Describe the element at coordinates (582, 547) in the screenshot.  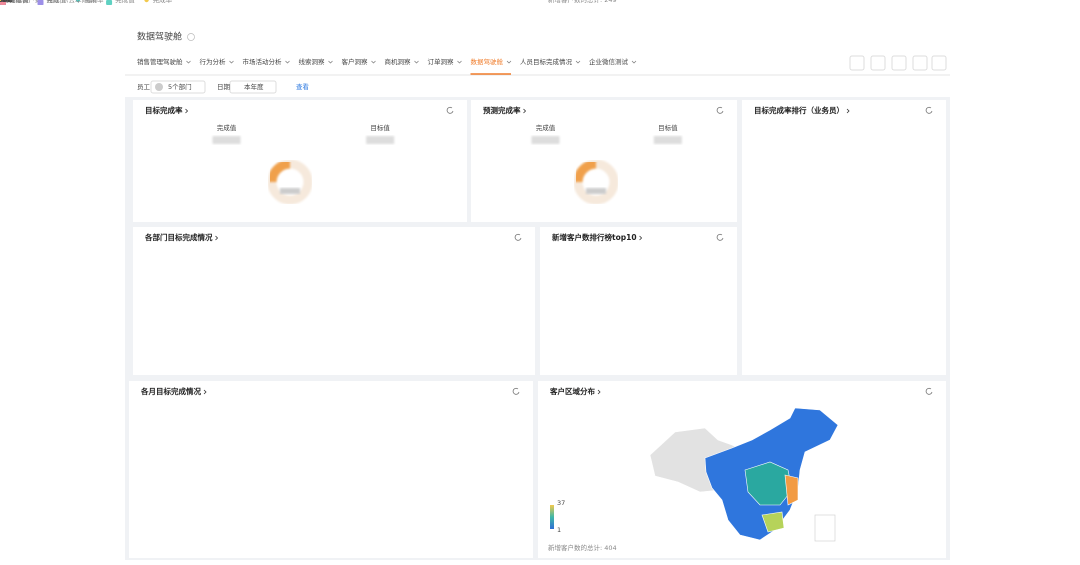
I see `chart-footer: 新增客户数的总计: 404` at that location.